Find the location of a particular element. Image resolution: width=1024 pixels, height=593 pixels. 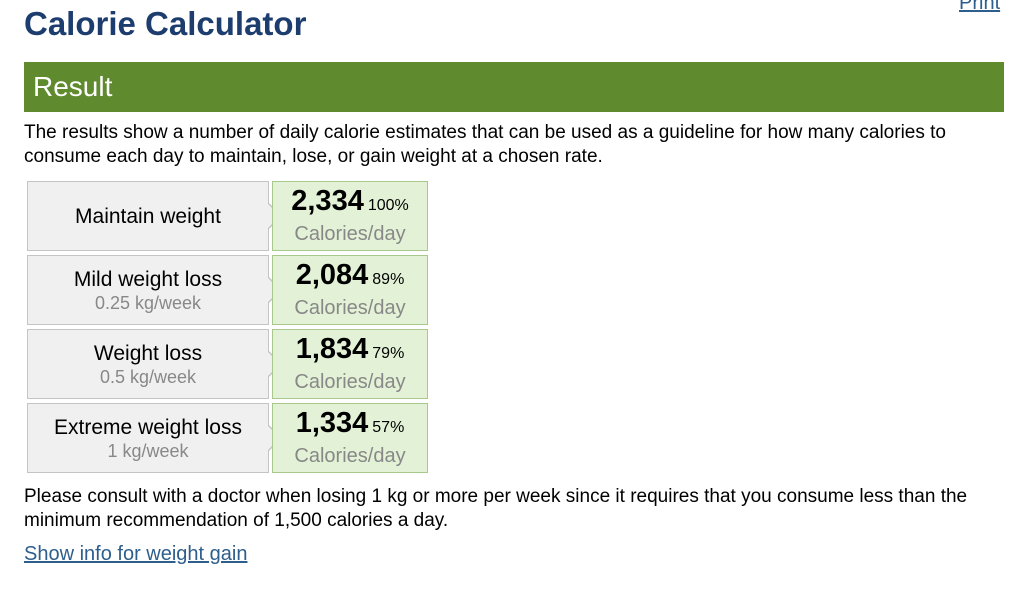

row-label: Extreme weight loss is located at coordinates (148, 427).